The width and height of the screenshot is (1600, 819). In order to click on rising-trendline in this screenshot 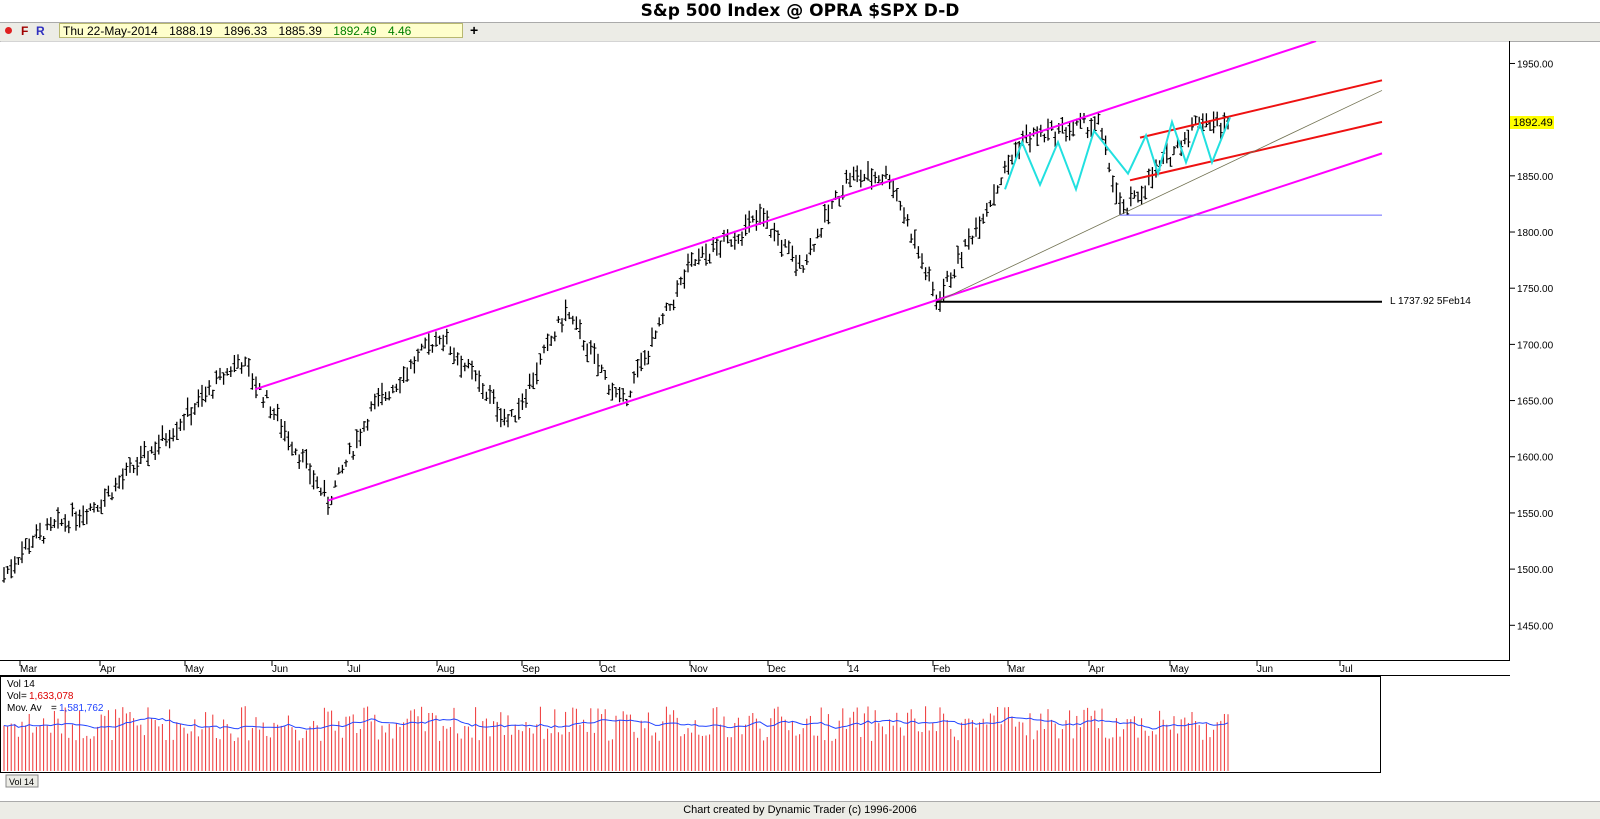, I will do `click(1159, 196)`.